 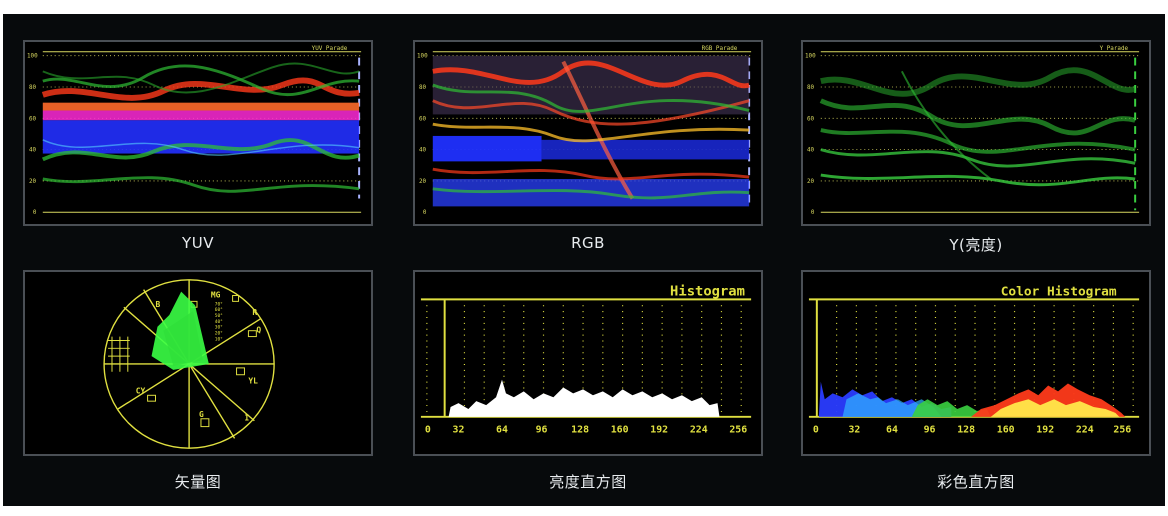 I want to click on label-i: I, so click(x=246, y=418).